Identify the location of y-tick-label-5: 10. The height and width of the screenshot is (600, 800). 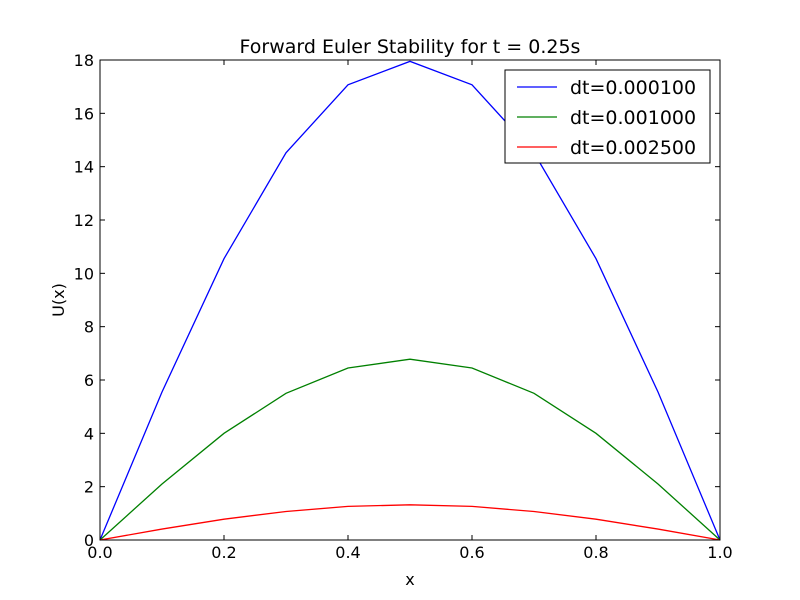
(84, 273).